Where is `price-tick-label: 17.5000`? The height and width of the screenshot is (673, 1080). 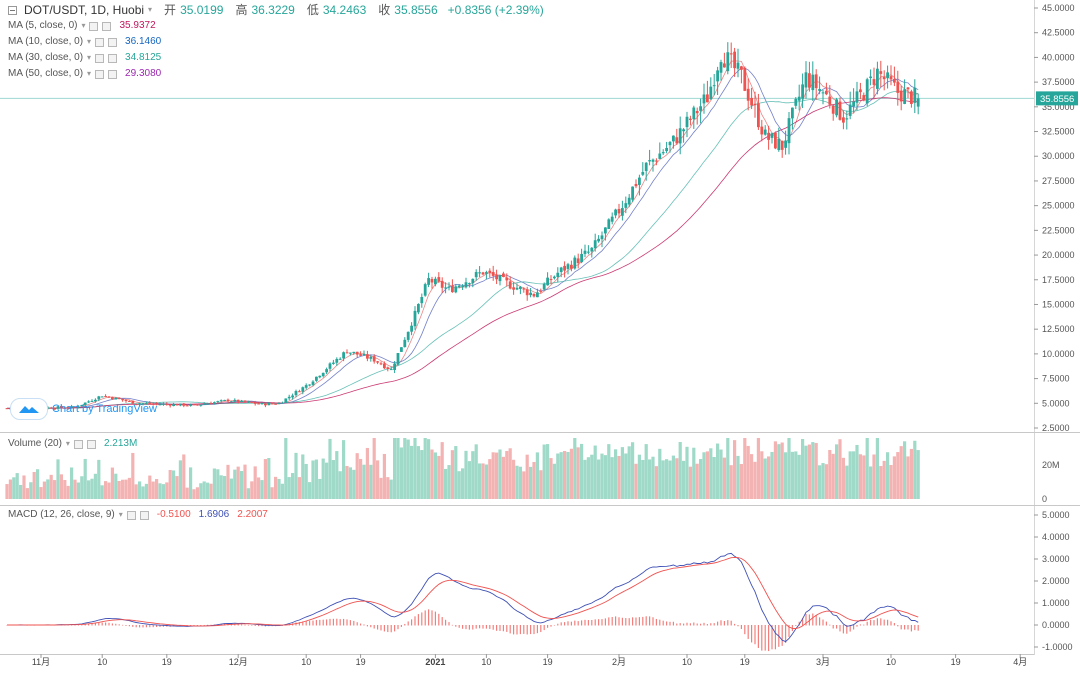
price-tick-label: 17.5000 is located at coordinates (1058, 280).